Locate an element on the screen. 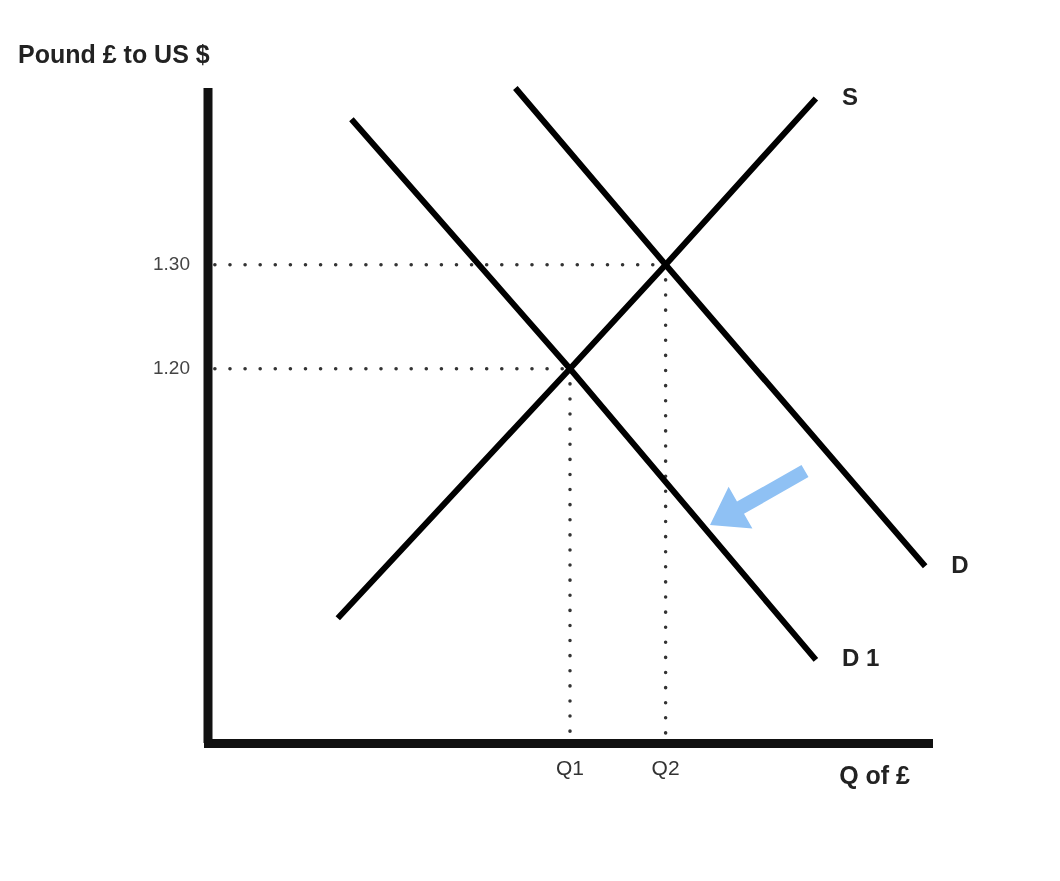  y-tick-label: 1.20 is located at coordinates (171, 367).